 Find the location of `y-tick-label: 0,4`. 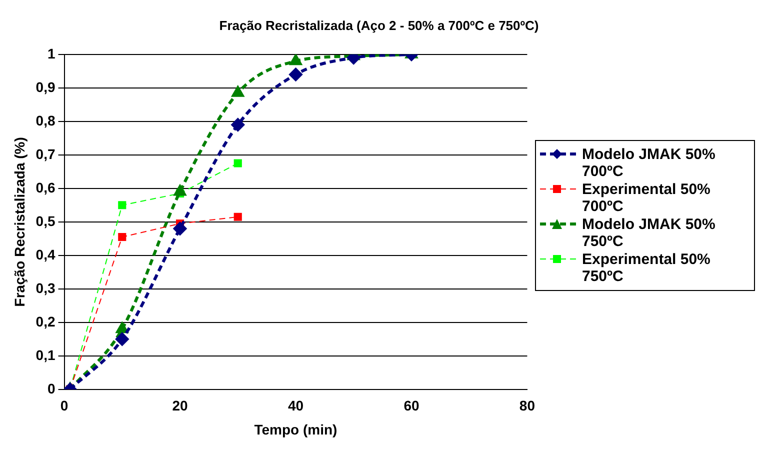

y-tick-label: 0,4 is located at coordinates (46, 254).